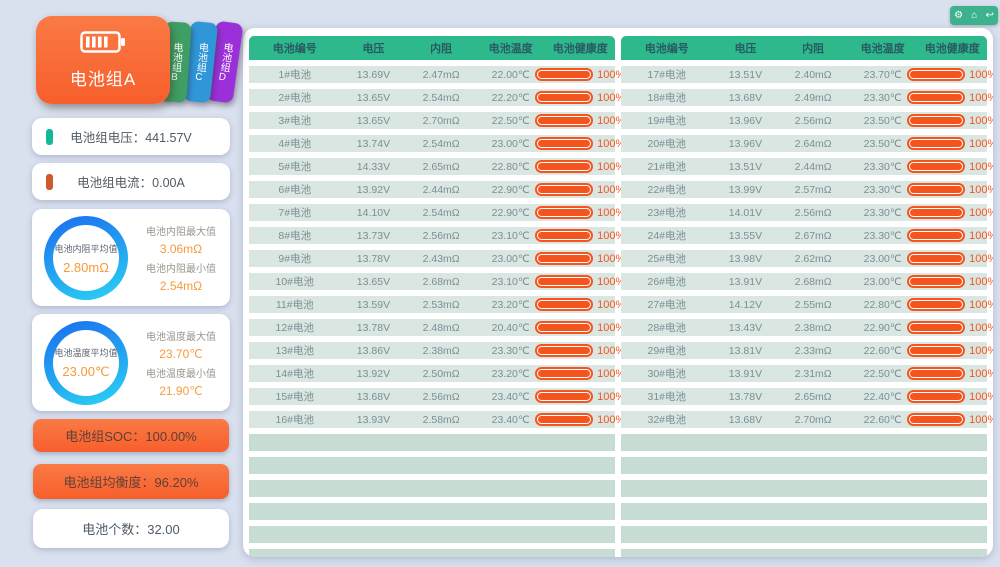  I want to click on voltage-value: 13.55V, so click(745, 235).